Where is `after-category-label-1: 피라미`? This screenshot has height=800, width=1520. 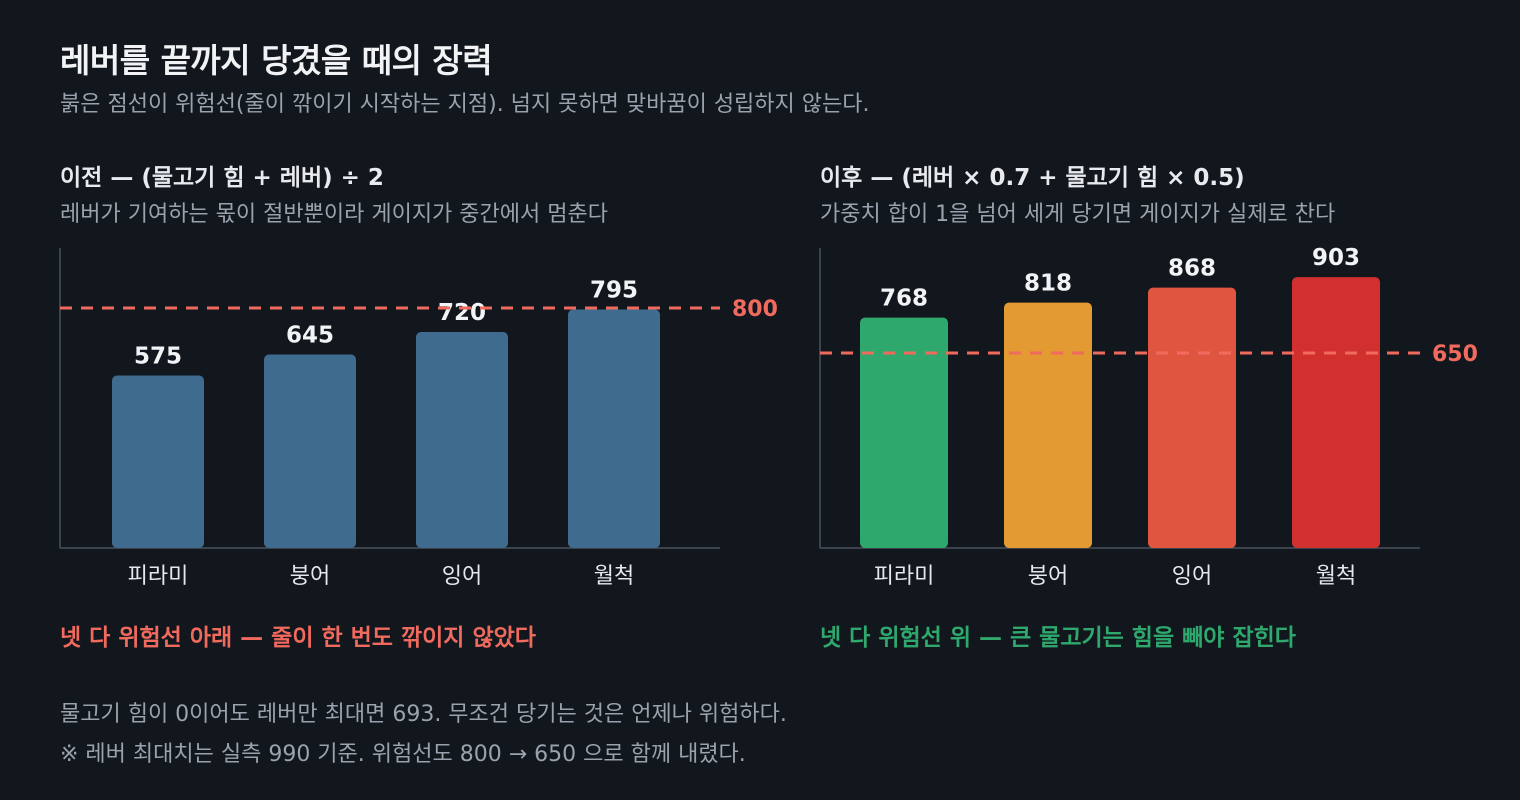 after-category-label-1: 피라미 is located at coordinates (904, 576).